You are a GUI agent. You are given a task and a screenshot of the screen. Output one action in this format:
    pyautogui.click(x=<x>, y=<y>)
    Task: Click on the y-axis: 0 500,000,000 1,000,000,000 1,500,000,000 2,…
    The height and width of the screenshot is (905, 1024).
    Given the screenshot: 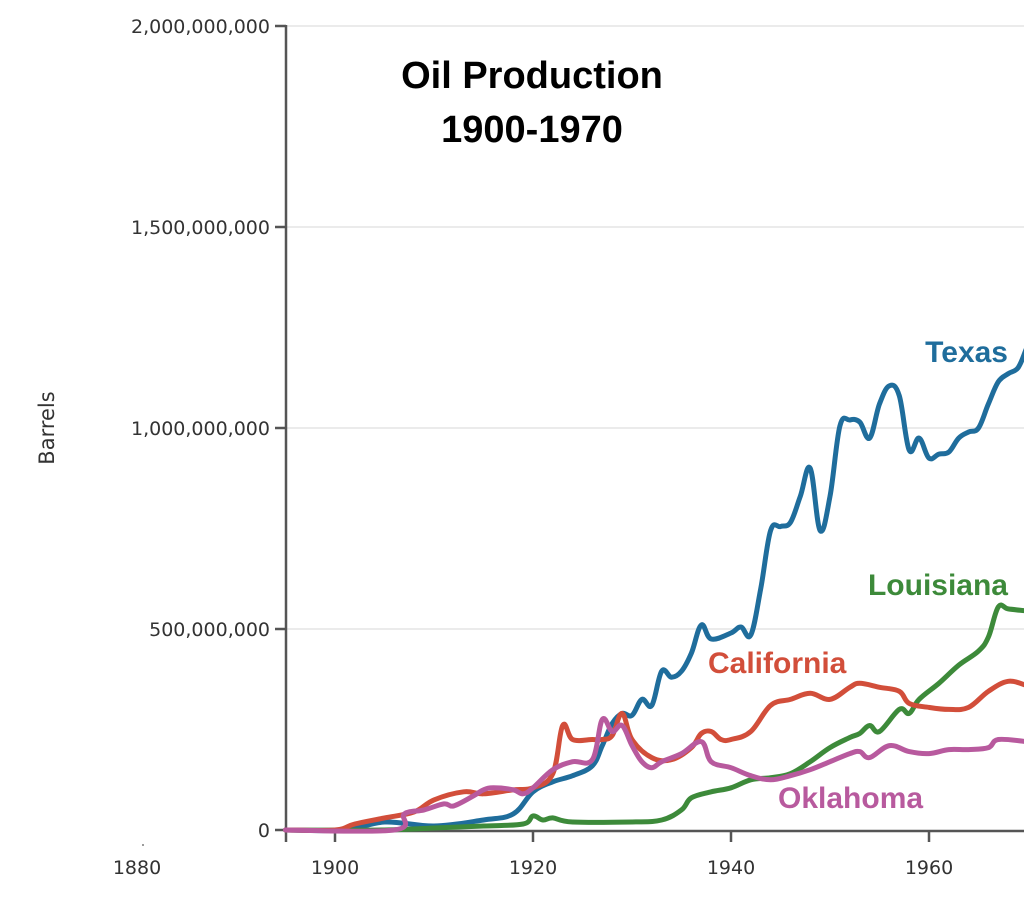 What is the action you would take?
    pyautogui.click(x=209, y=429)
    